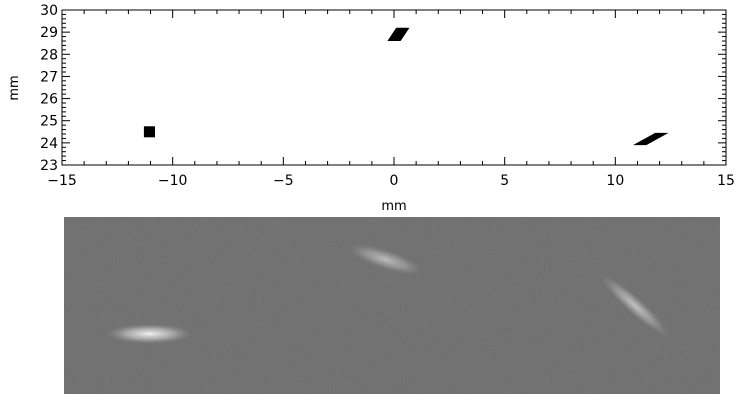 This screenshot has height=394, width=736. I want to click on x-axis-label: mm, so click(393, 206).